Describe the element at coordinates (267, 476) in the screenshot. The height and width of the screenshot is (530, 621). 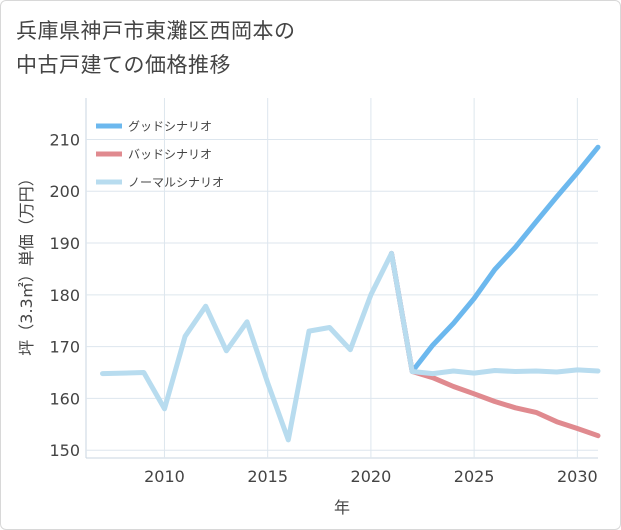
I see `x-tick-label: 2015` at that location.